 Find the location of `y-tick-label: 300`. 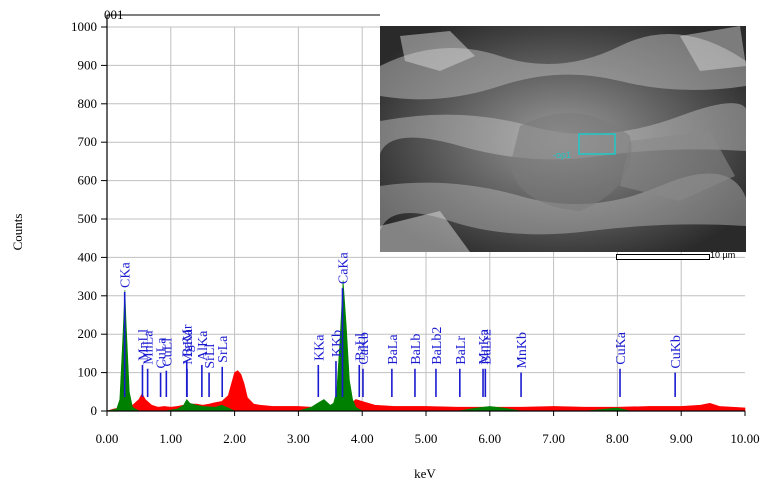

y-tick-label: 300 is located at coordinates (88, 295).